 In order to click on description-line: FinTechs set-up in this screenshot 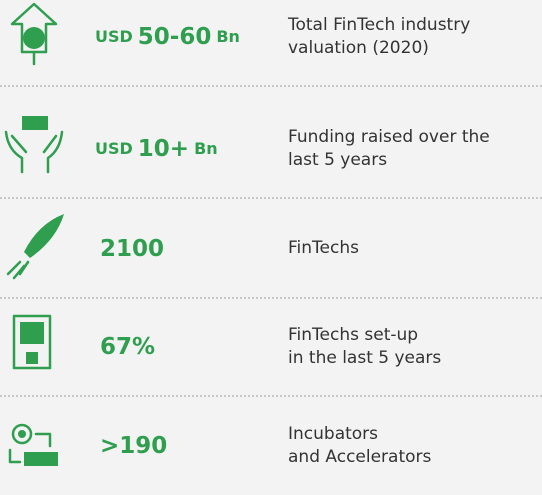, I will do `click(353, 334)`.